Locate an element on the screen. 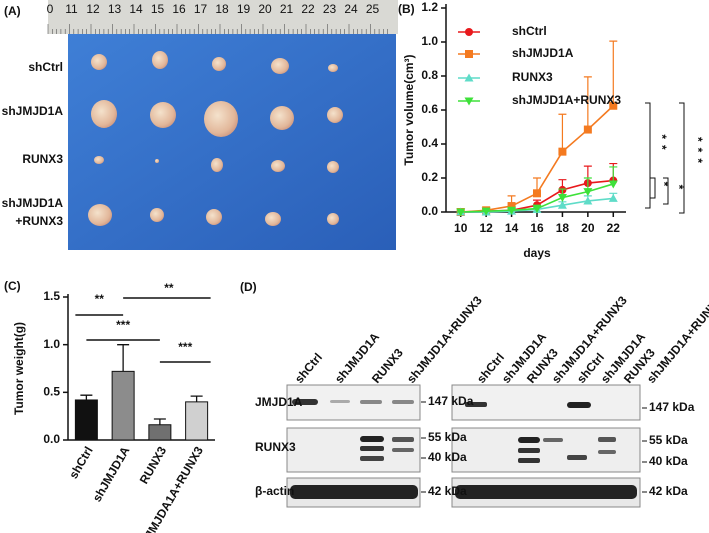  tumors is located at coordinates (215, 138).